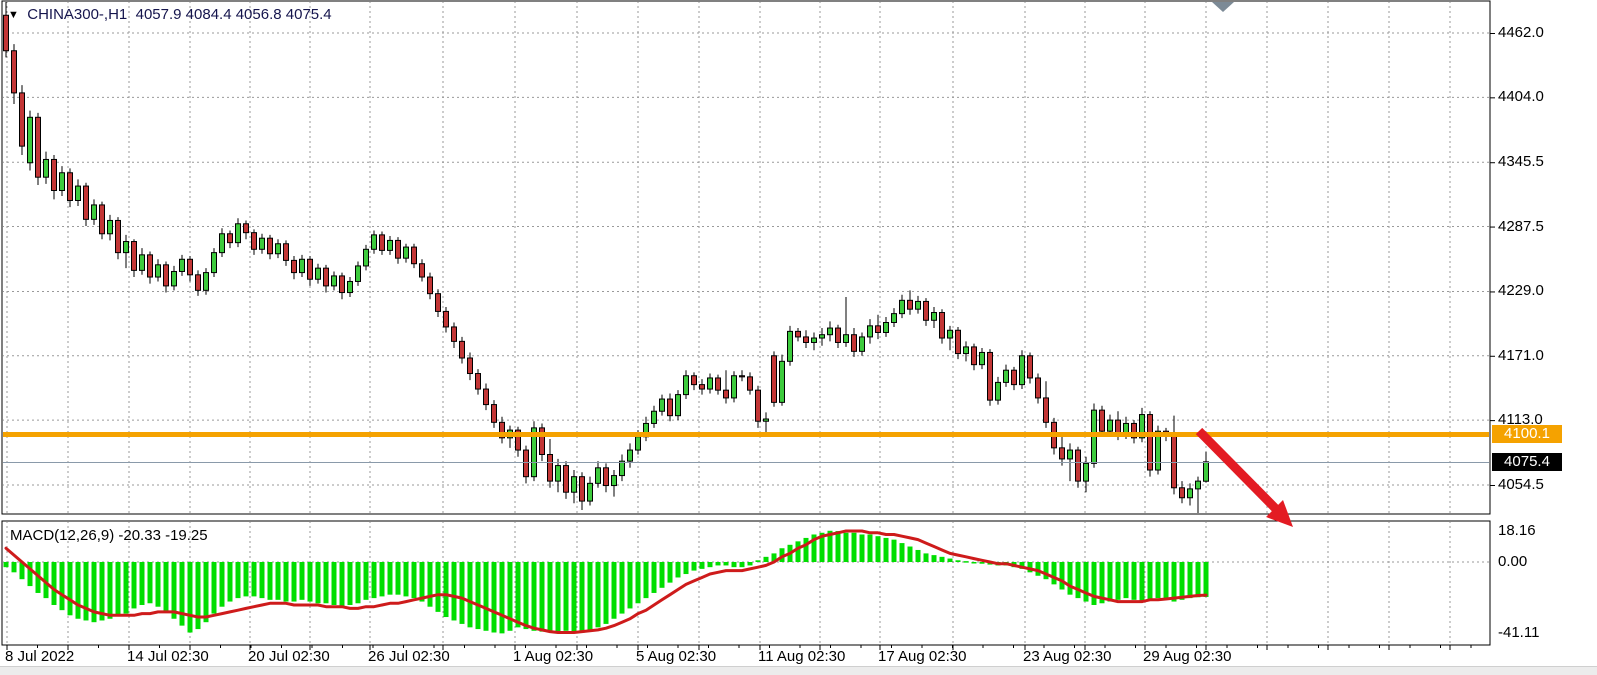  I want to click on macd-histogram, so click(606, 582).